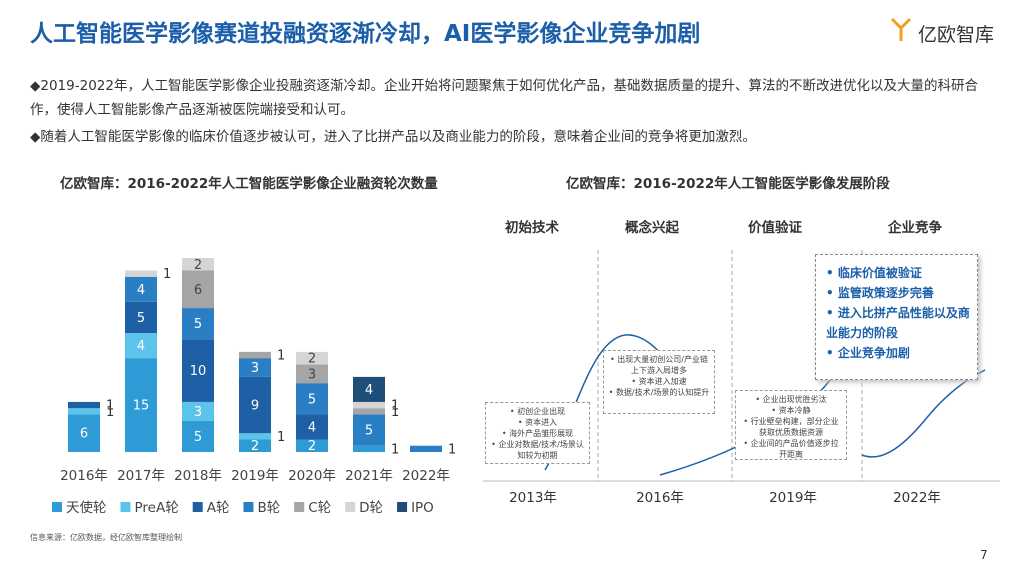  Describe the element at coordinates (898, 353) in the screenshot. I see `box-item: 企业竞争加剧` at that location.